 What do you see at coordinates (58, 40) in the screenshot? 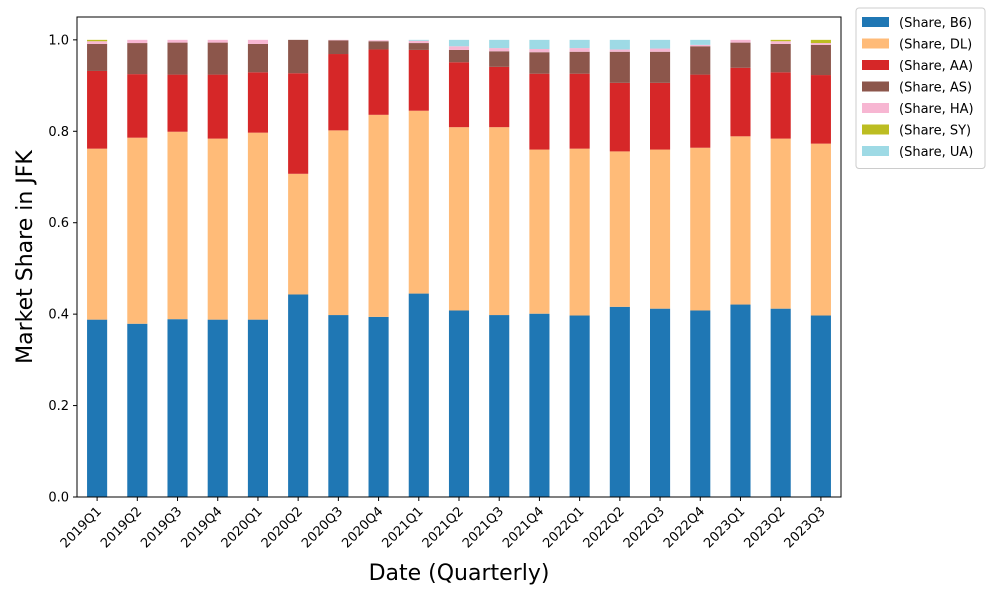
I see `y-tick-label: 1.0` at bounding box center [58, 40].